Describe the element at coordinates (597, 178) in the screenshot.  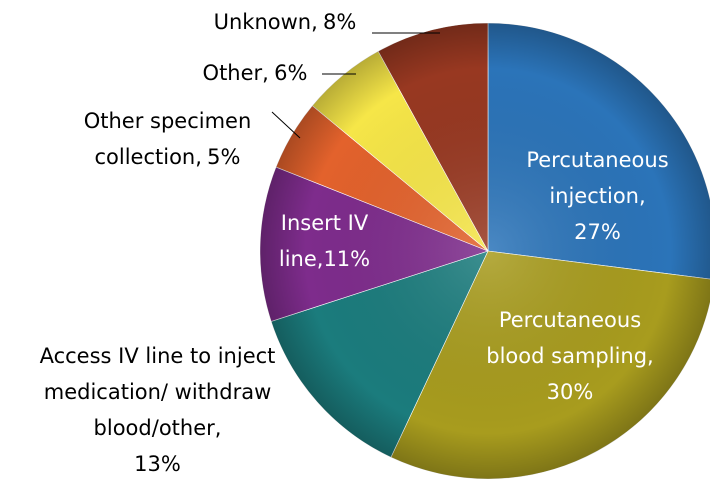
I see `category-label: Percutaneous injection,` at that location.